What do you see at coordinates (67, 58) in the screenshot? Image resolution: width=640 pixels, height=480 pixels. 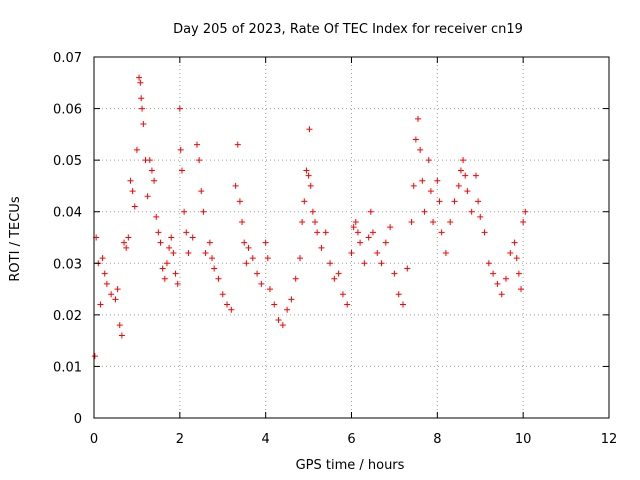 I see `y-tick-label: 0.07` at bounding box center [67, 58].